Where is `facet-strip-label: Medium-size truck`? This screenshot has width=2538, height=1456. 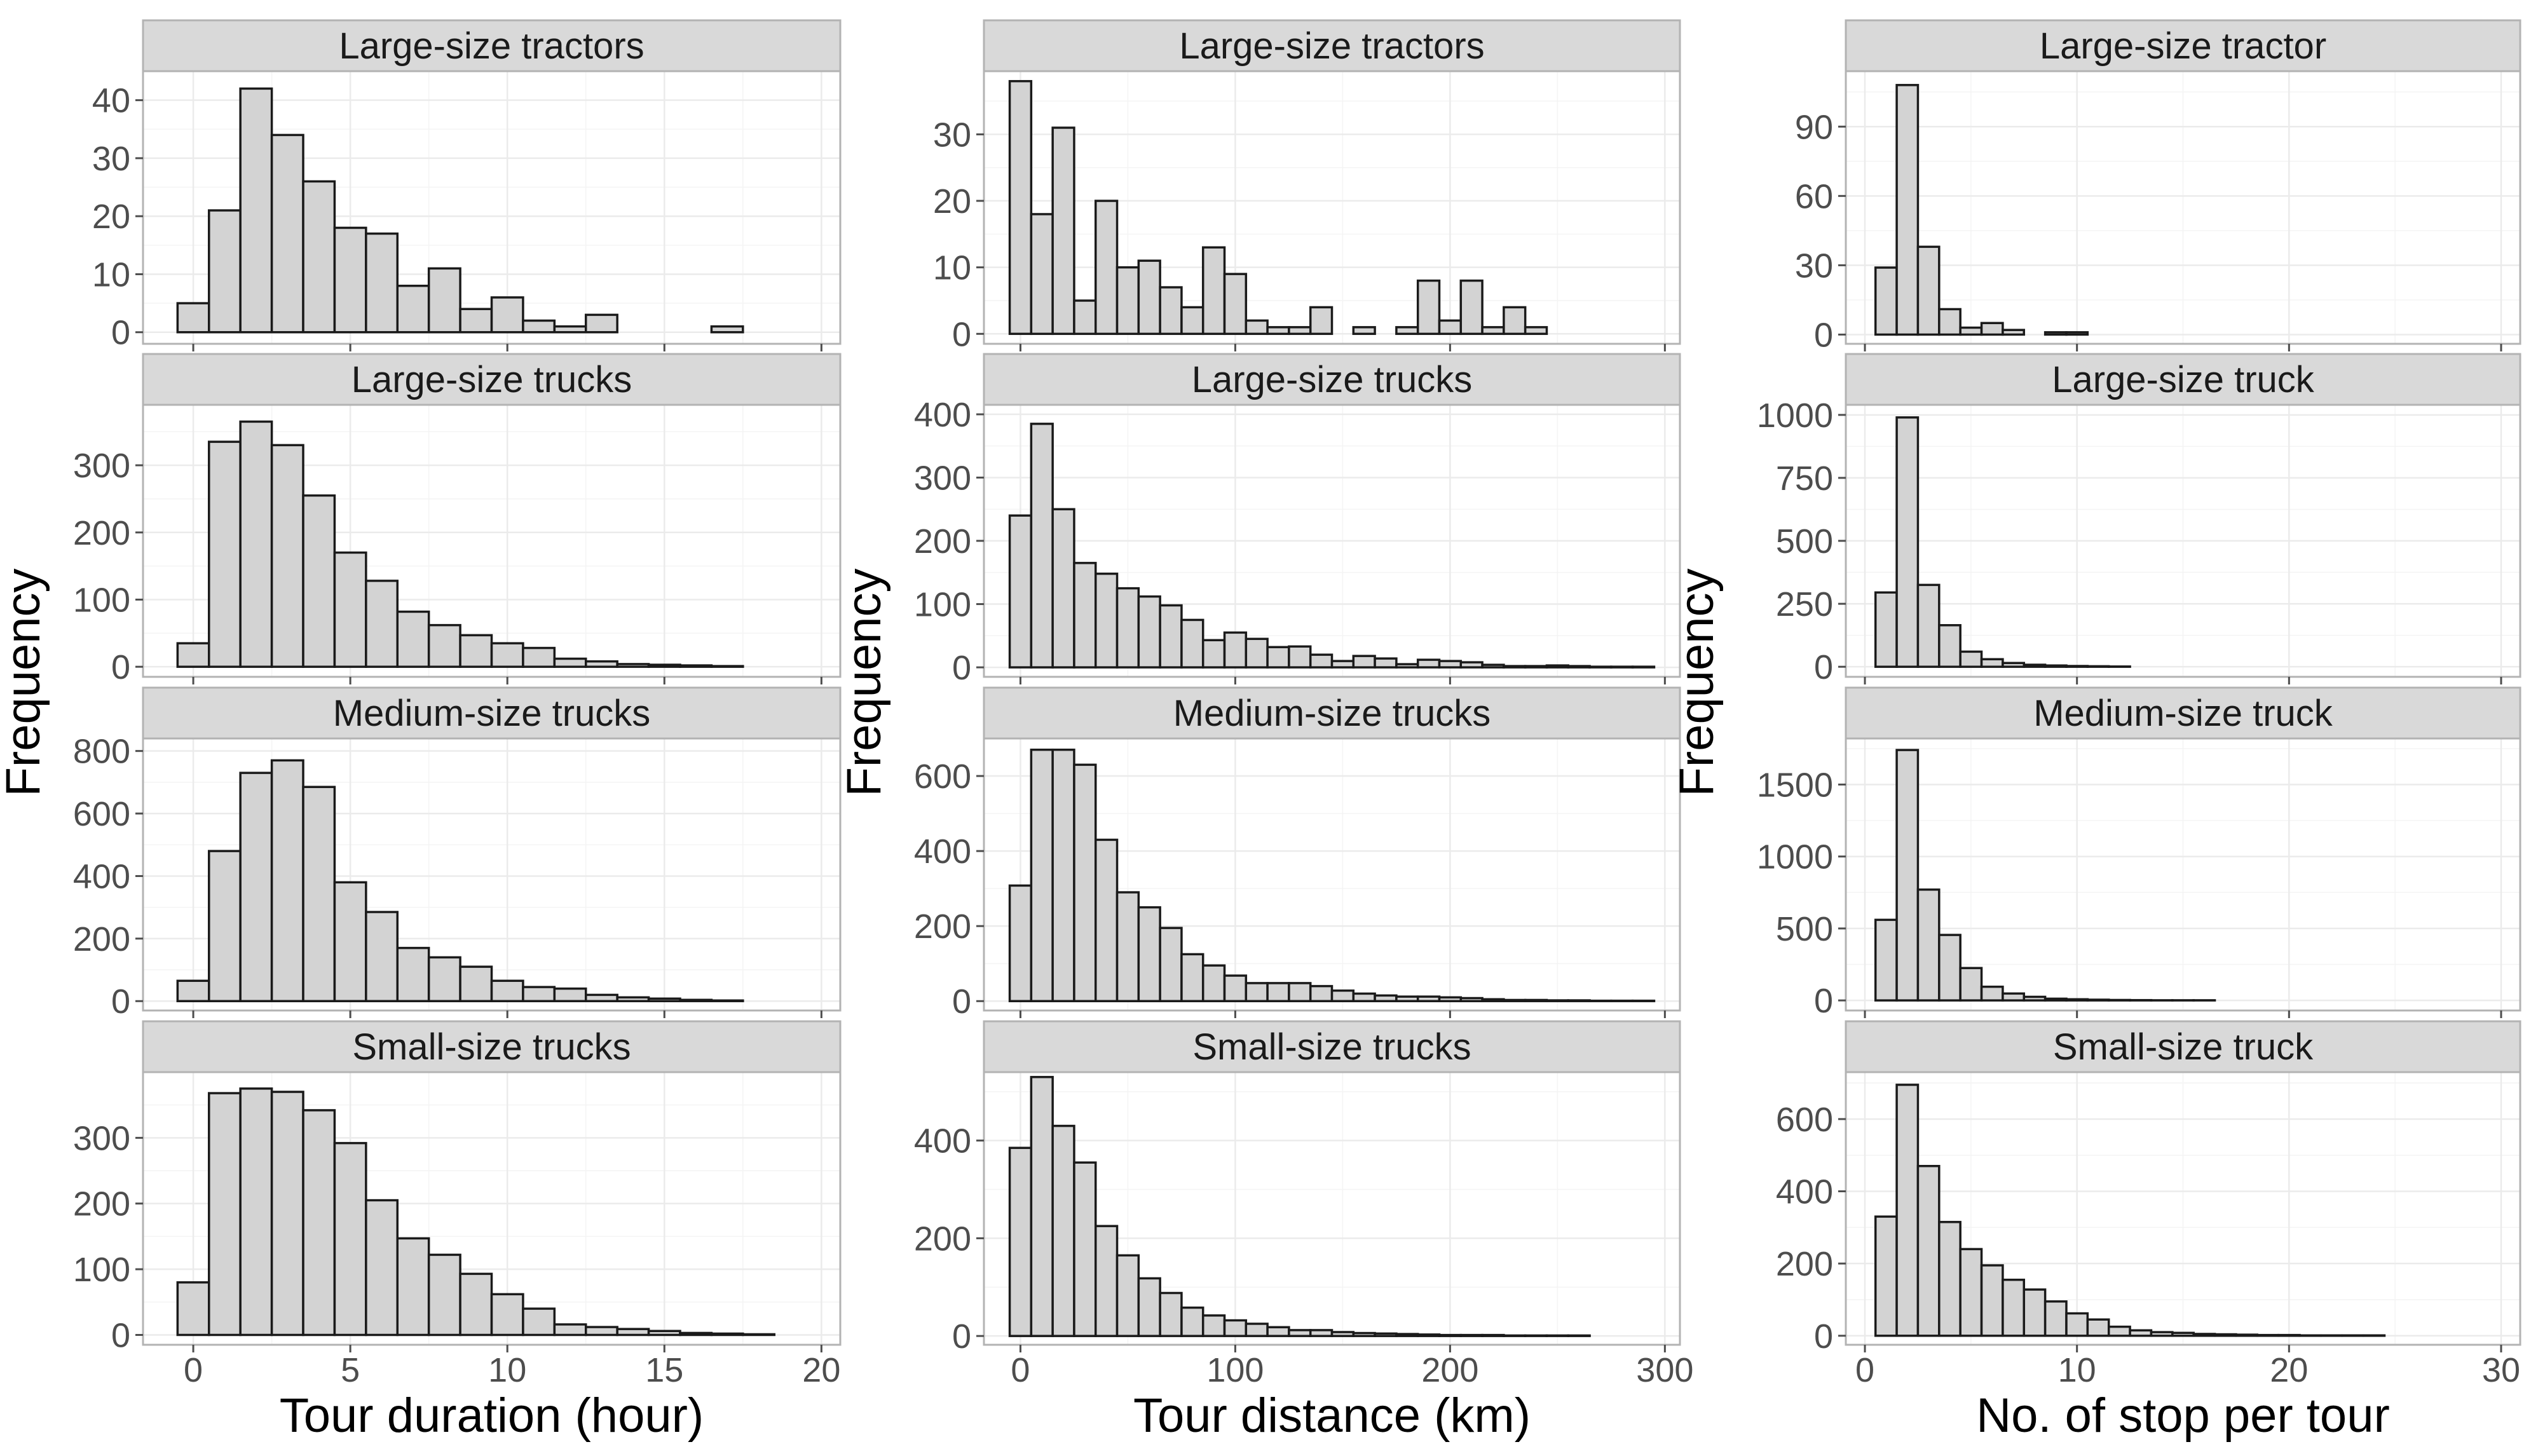 facet-strip-label: Medium-size truck is located at coordinates (2183, 713).